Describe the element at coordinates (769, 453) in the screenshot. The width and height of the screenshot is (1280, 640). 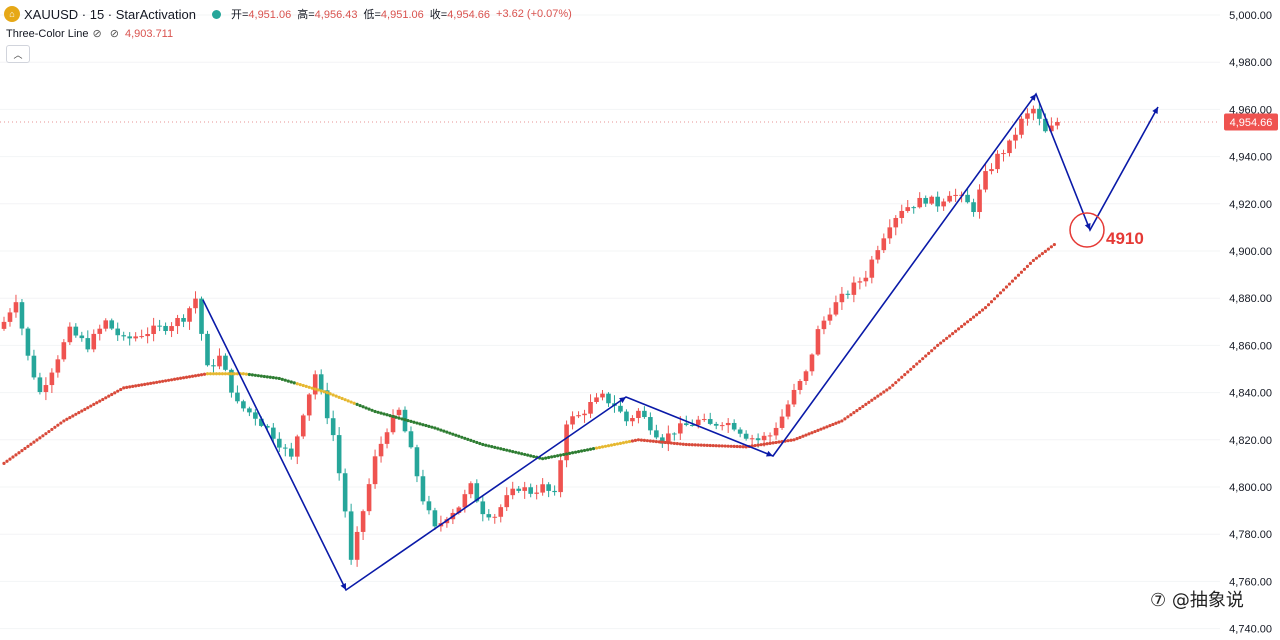
I see `wave-arrowhead` at that location.